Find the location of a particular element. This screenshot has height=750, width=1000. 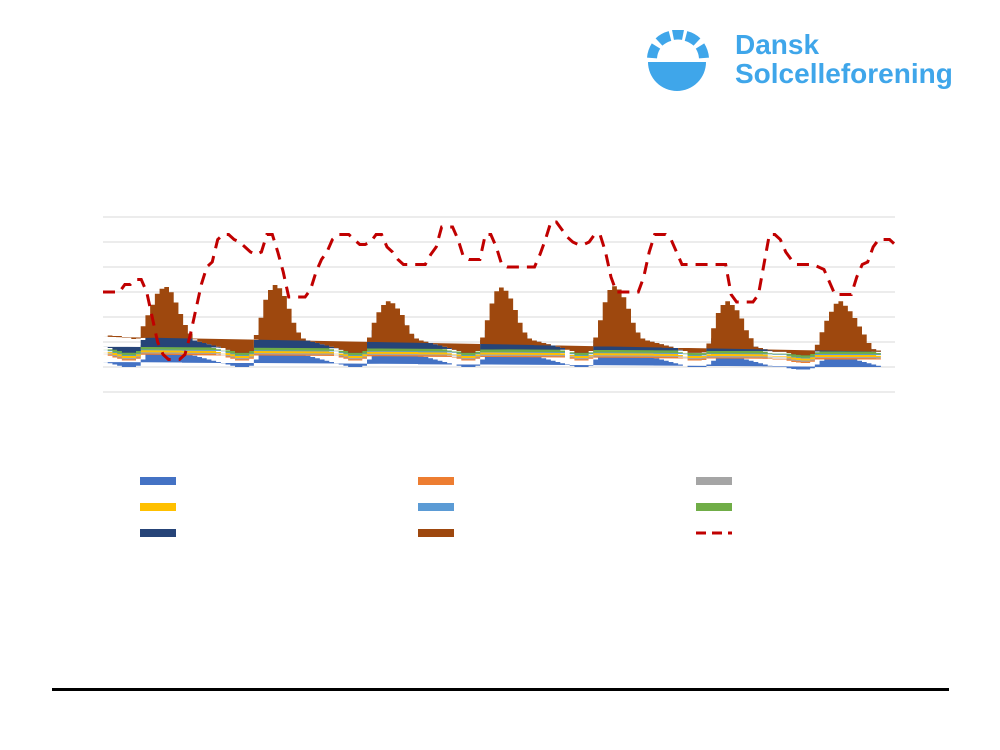

logo-line-1: Dansk is located at coordinates (777, 44).